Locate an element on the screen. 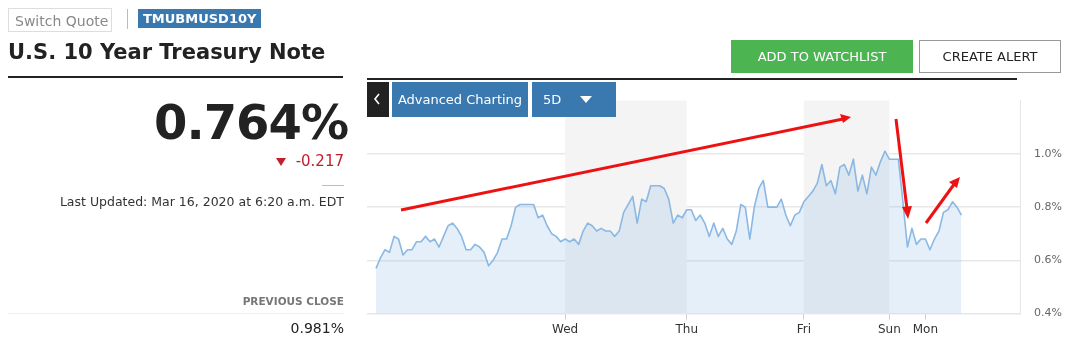  text: Last Updated: Mar 16, 2020 at 6:20 a.m. EDT is located at coordinates (201, 201).